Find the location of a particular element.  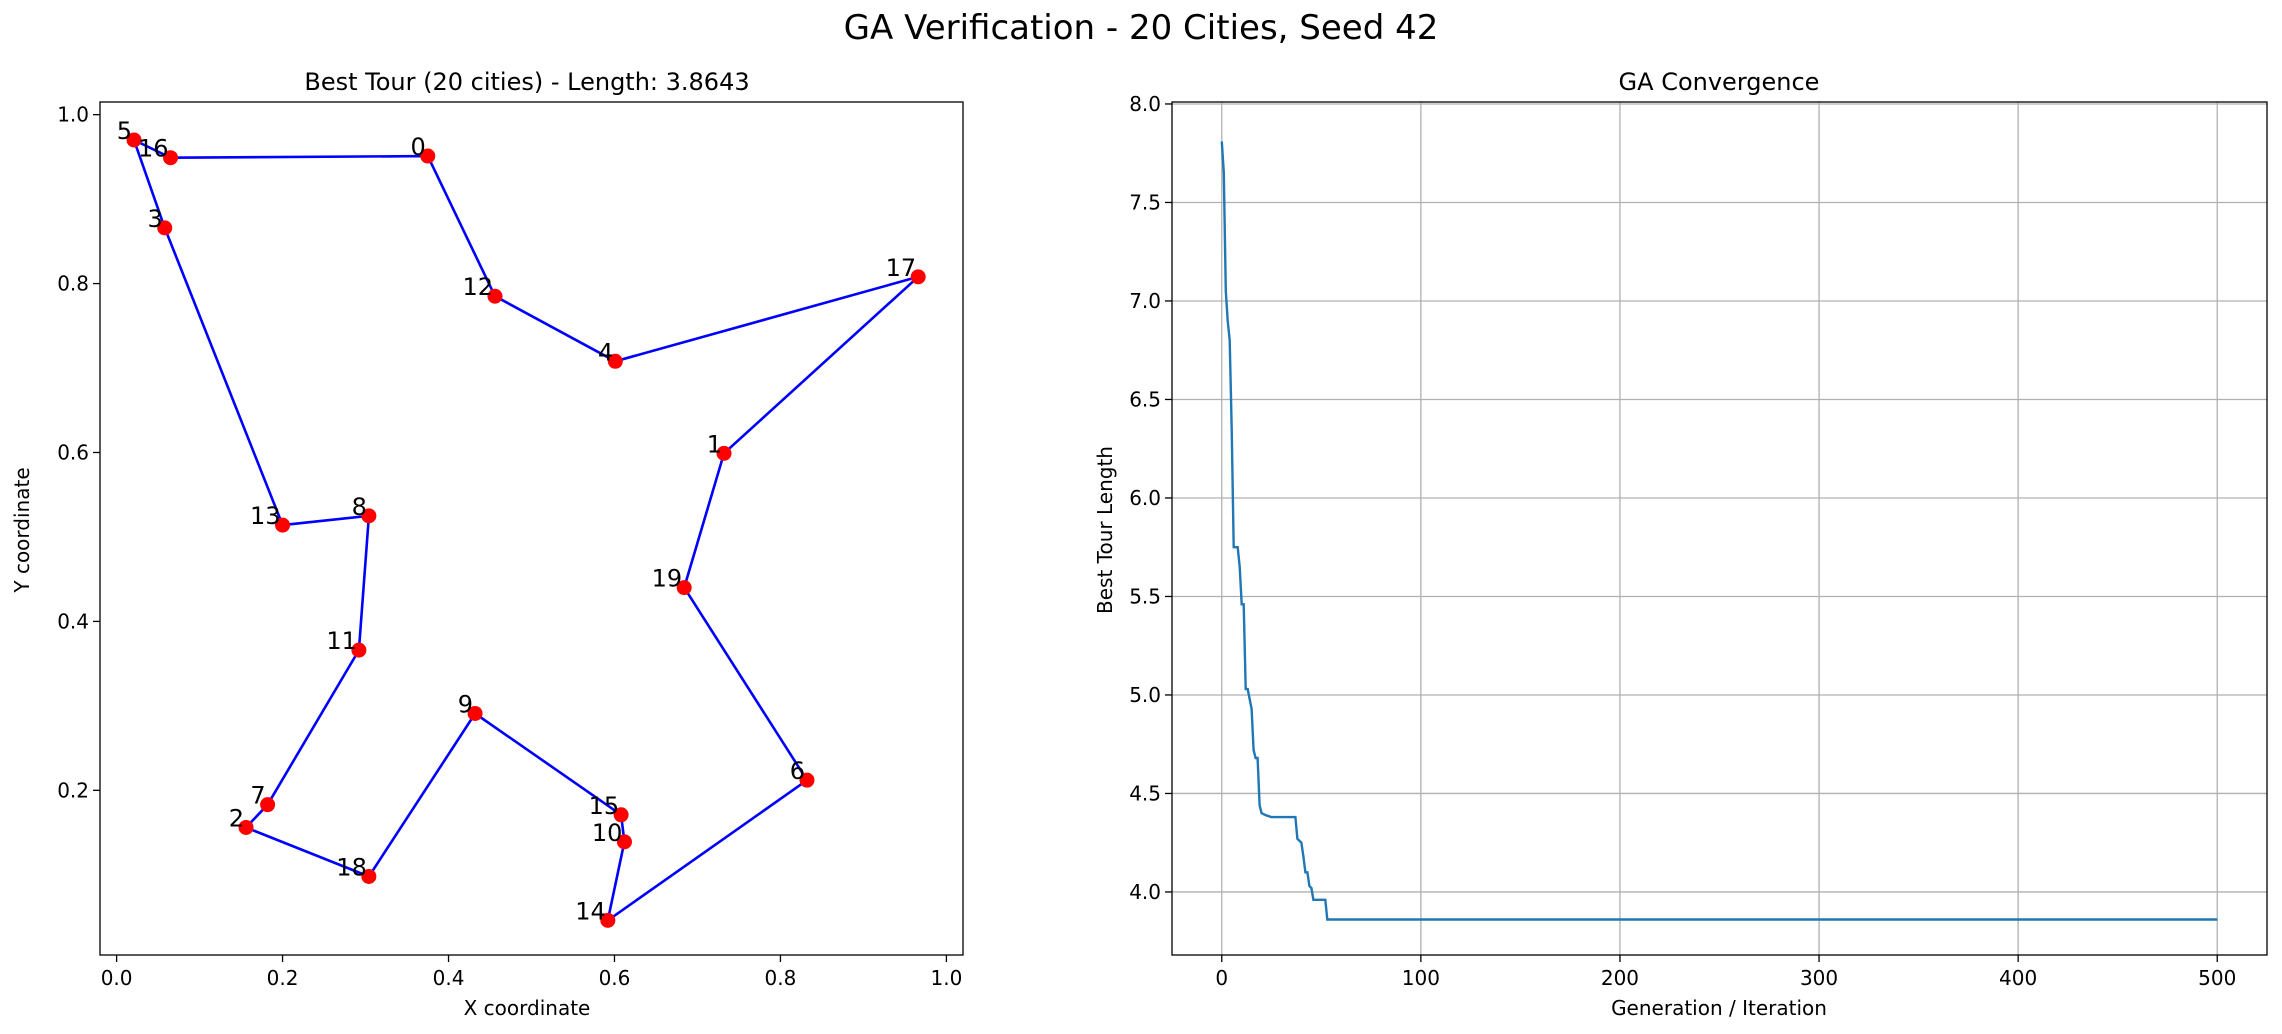

city-label: 9 is located at coordinates (465, 704).